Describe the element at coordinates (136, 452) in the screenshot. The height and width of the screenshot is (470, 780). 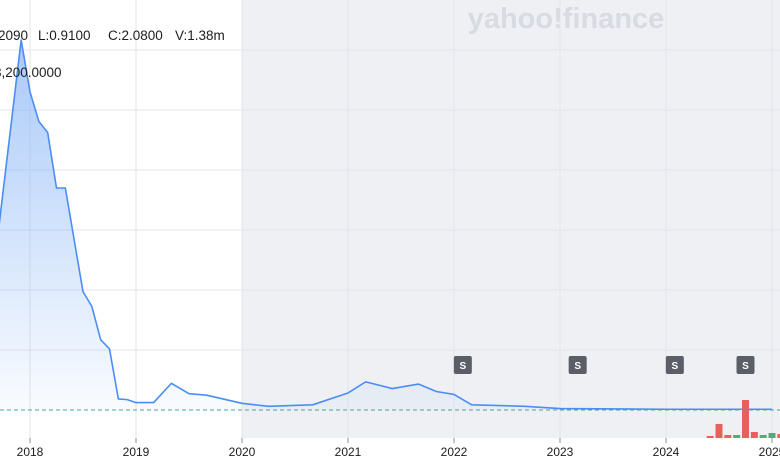
I see `x-tick-label: 2019` at that location.